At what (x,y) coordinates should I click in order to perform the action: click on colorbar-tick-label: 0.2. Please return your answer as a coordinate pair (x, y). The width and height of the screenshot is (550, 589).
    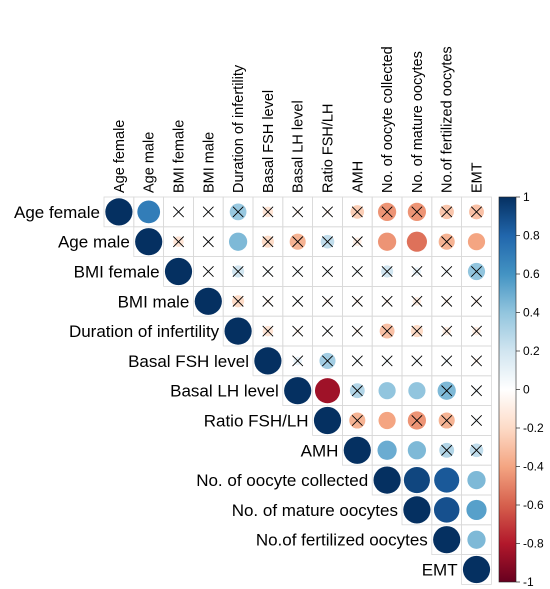
    Looking at the image, I should click on (531, 351).